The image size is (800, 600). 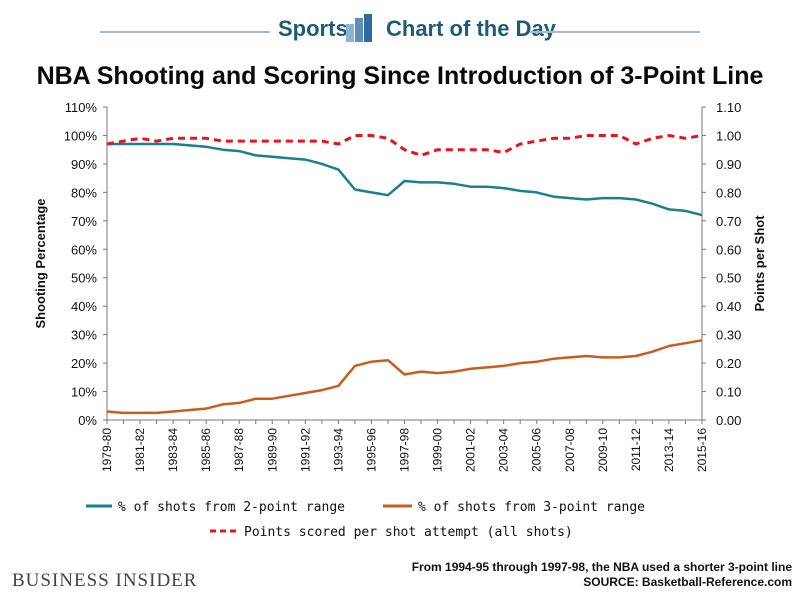 What do you see at coordinates (40, 263) in the screenshot?
I see `y-axis-title-left: Shooting Percentage` at bounding box center [40, 263].